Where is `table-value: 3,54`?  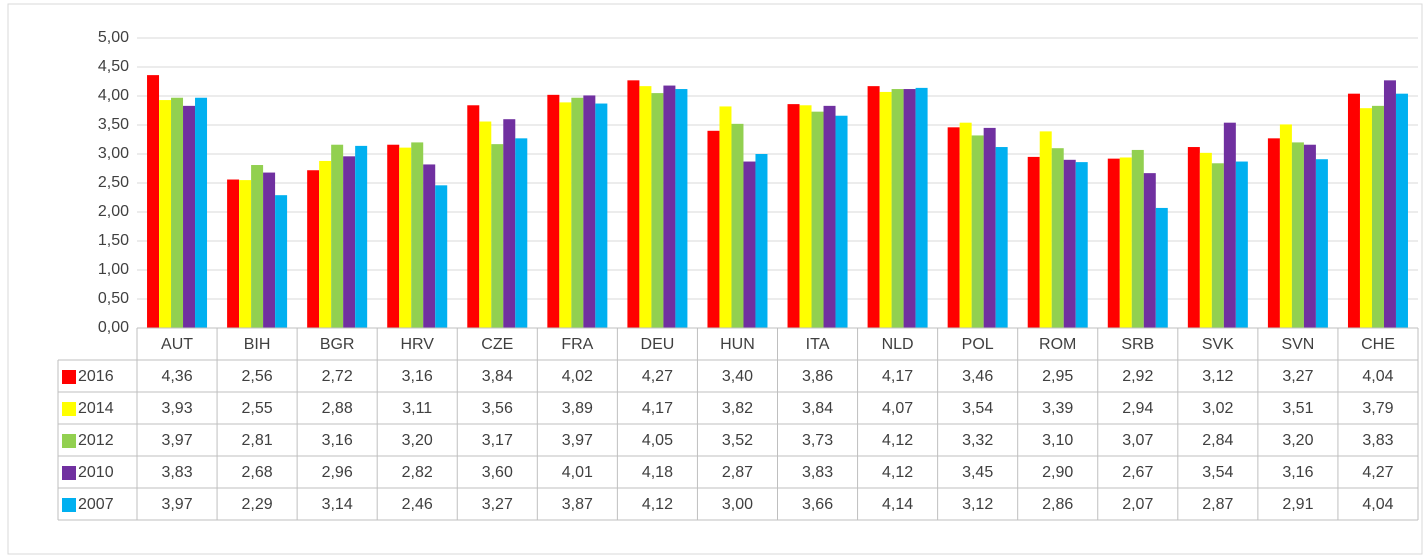
table-value: 3,54 is located at coordinates (977, 408).